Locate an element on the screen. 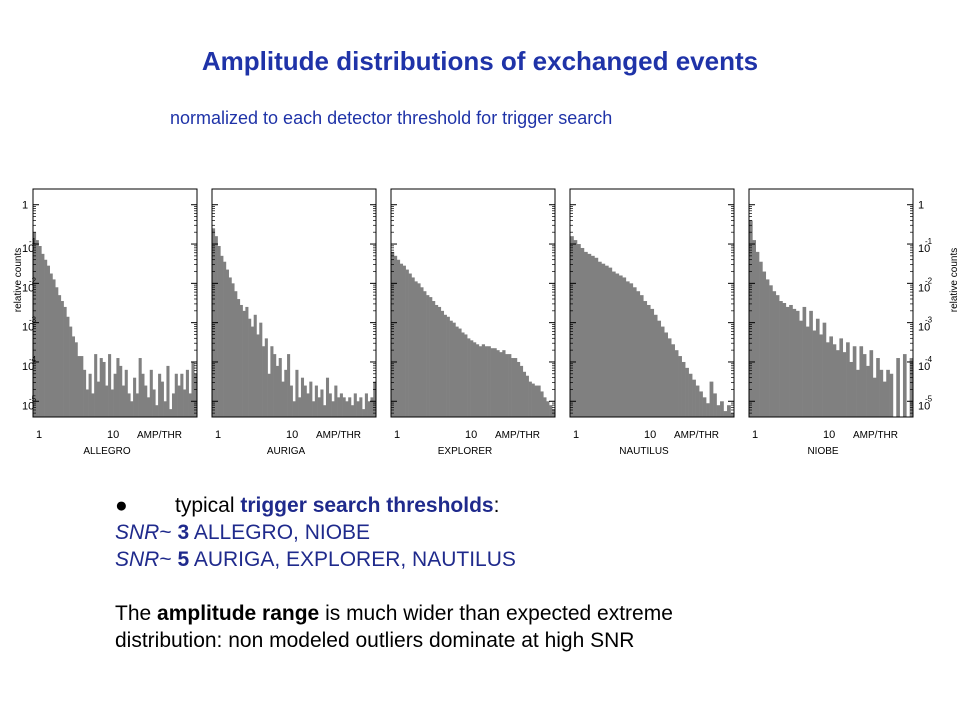 The image size is (960, 720). y-tick-exponent: -5 is located at coordinates (33, 398).